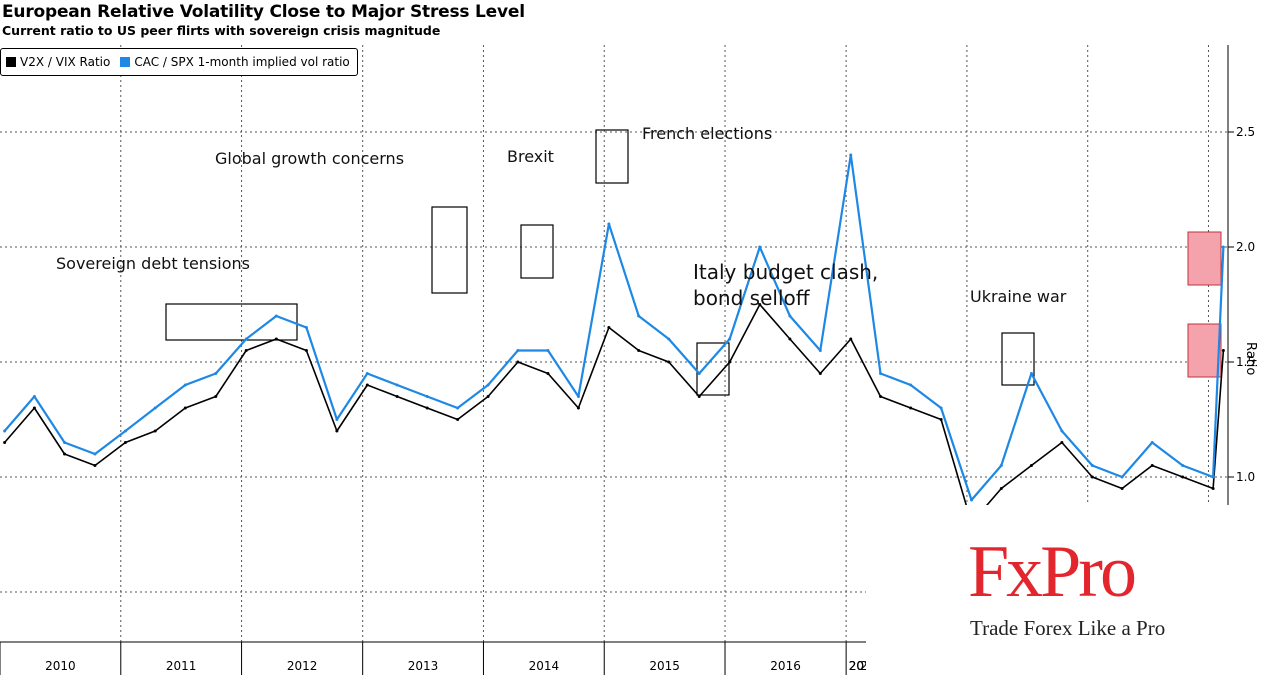  Describe the element at coordinates (11, 62) in the screenshot. I see `legend-swatch-v2x` at that location.